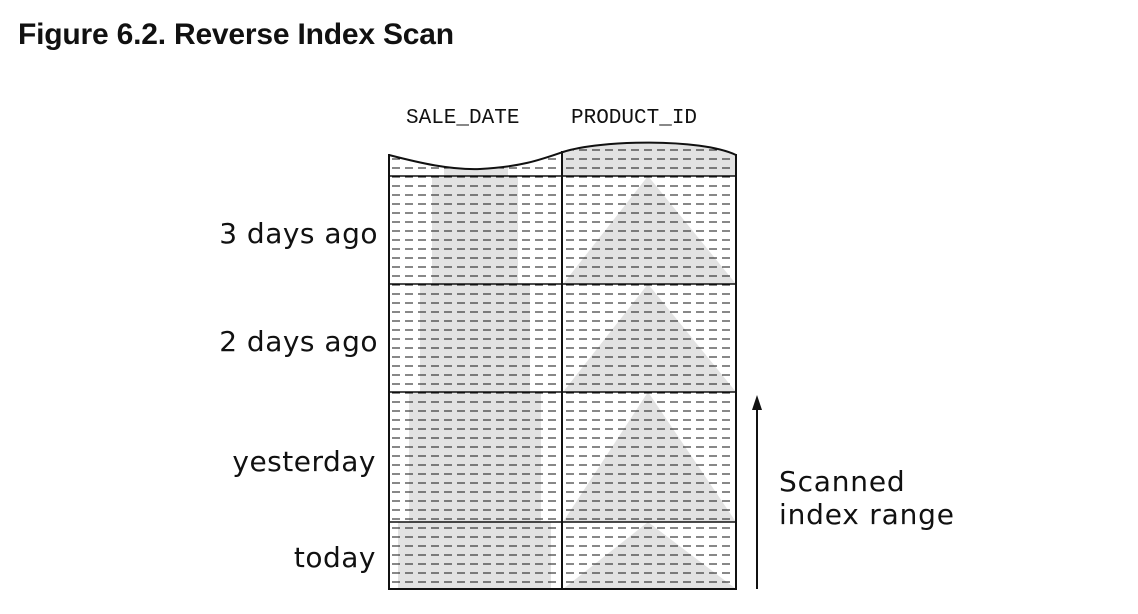  Describe the element at coordinates (634, 118) in the screenshot. I see `column-header-product-id: PRODUCT_ID` at that location.